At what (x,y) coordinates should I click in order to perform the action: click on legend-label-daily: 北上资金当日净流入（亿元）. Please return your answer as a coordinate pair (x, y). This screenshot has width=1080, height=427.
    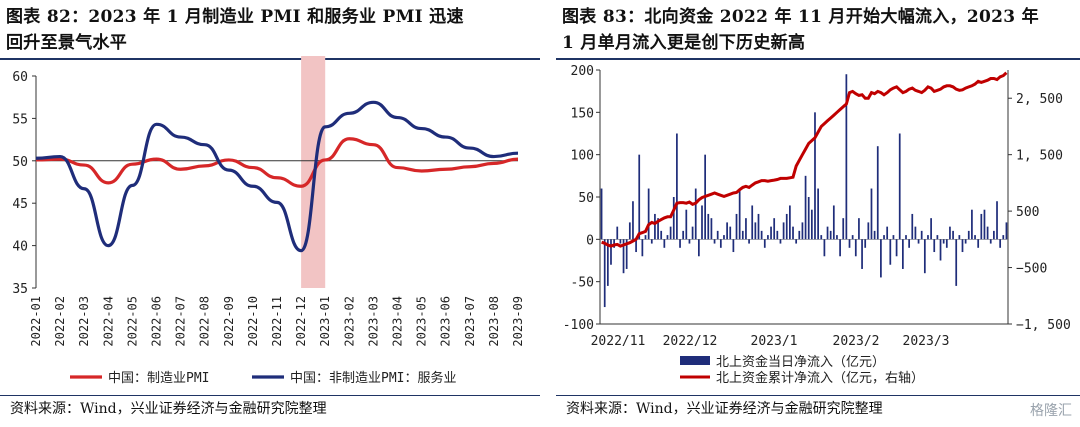
    Looking at the image, I should click on (800, 362).